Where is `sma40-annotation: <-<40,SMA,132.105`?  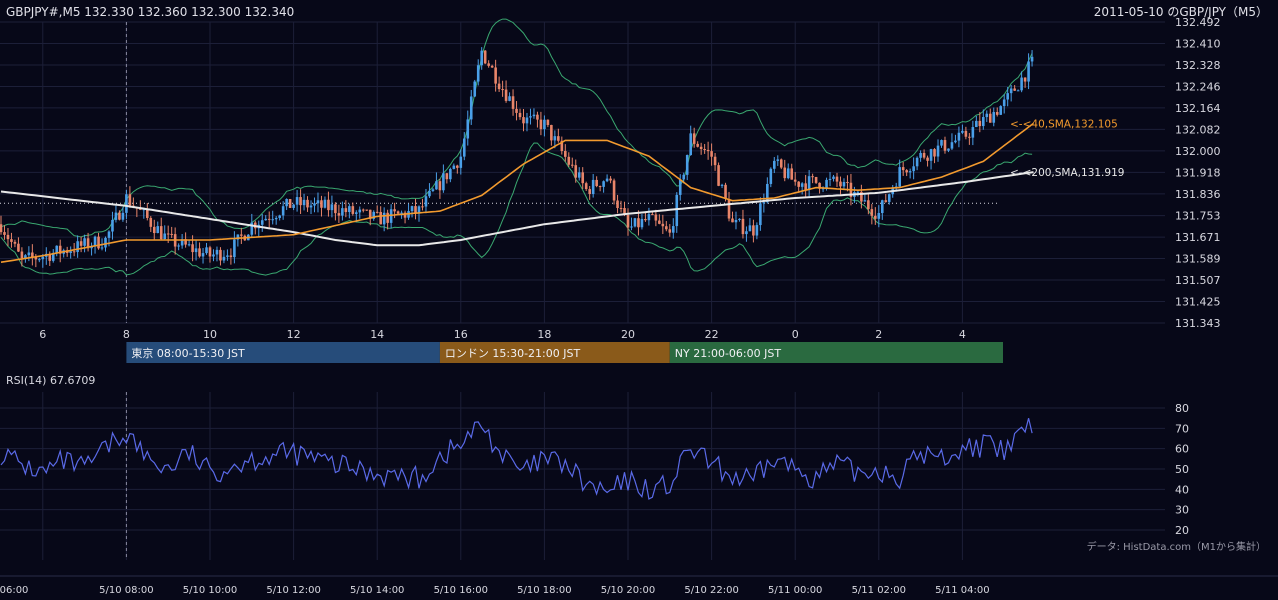 sma40-annotation: <-<40,SMA,132.105 is located at coordinates (1064, 124).